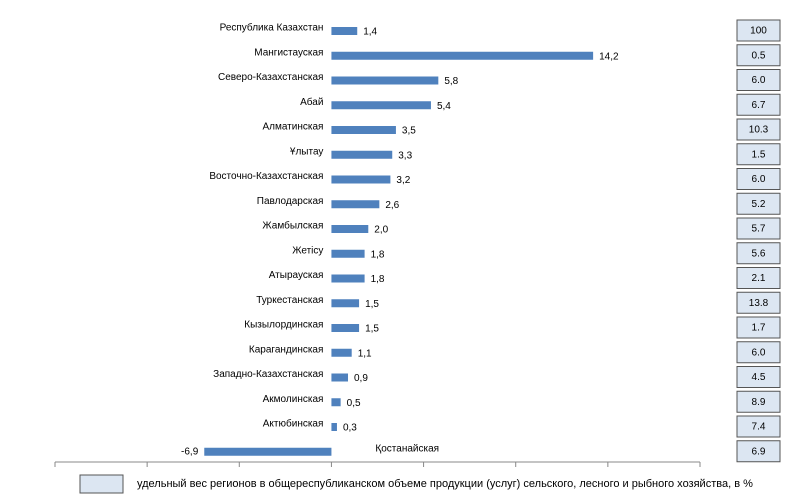 This screenshot has width=800, height=500. Describe the element at coordinates (392, 205) in the screenshot. I see `value-label: 2,6` at that location.